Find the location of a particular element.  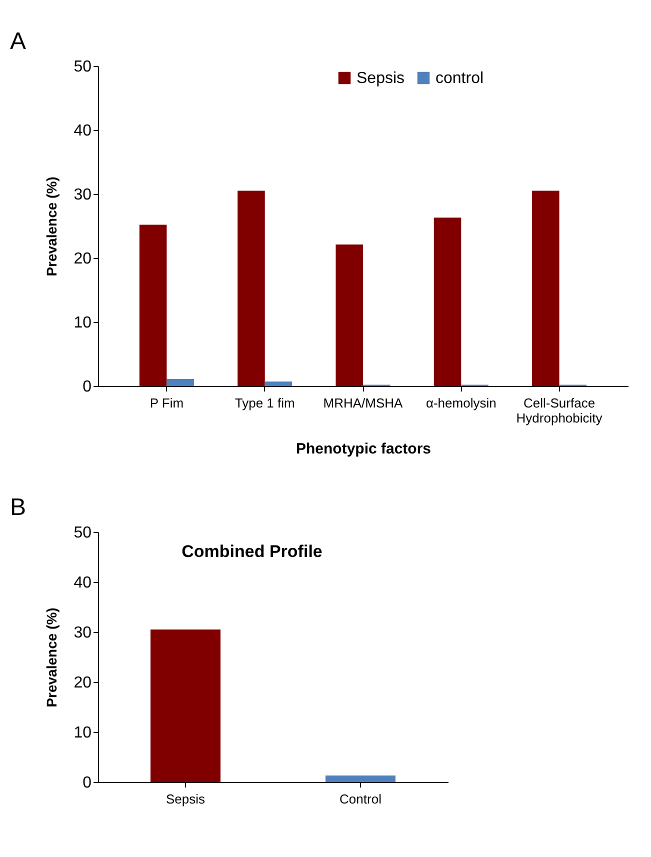

x-axis-title: Phenotypic factors is located at coordinates (364, 449).